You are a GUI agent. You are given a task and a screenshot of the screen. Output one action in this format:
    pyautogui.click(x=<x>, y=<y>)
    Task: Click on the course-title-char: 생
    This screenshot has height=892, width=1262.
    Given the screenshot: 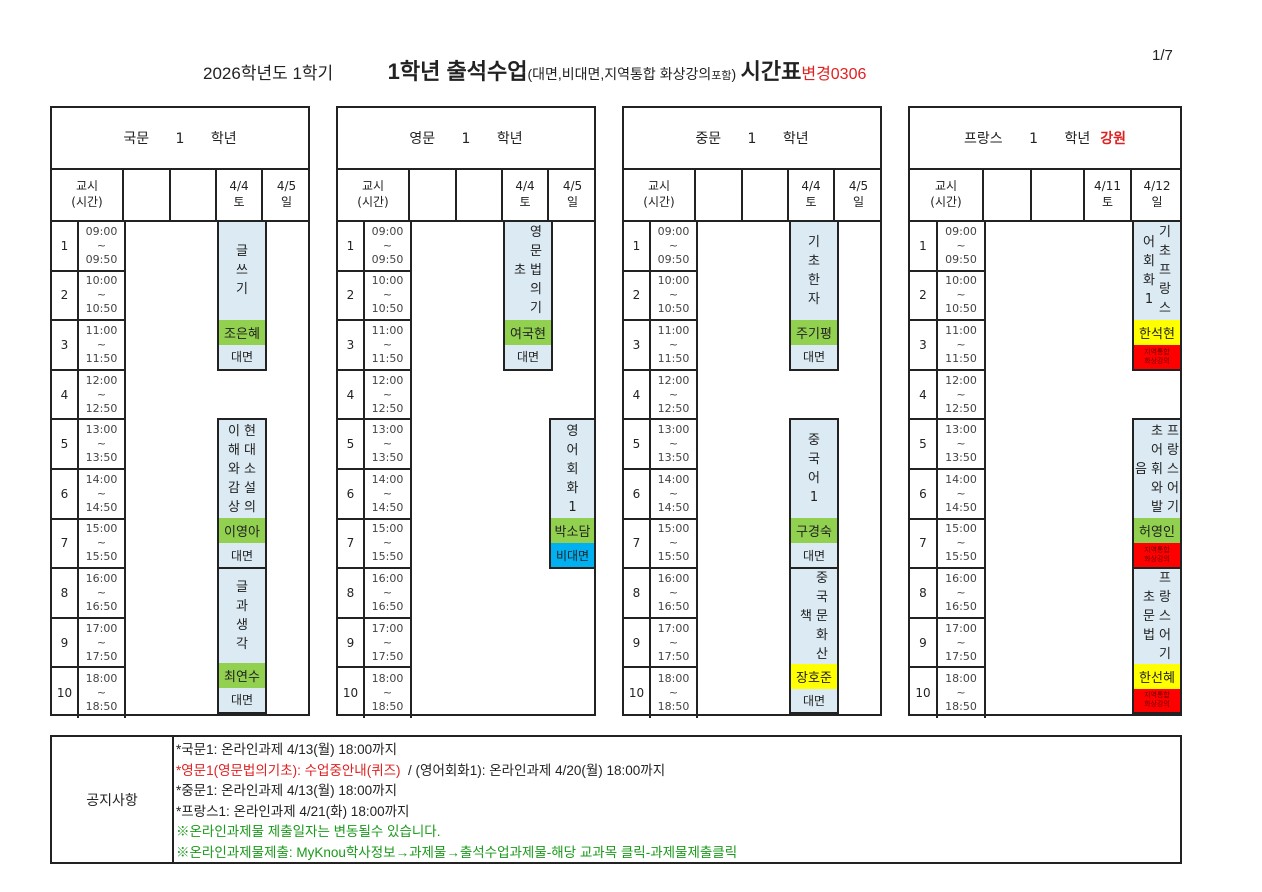 What is the action you would take?
    pyautogui.click(x=242, y=626)
    